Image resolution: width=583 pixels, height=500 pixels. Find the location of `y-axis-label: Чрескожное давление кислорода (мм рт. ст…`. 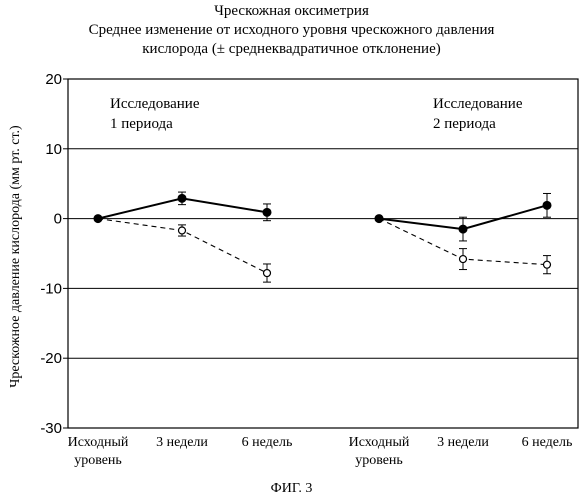

y-axis-label: Чрескожное давление кислорода (мм рт. ст… is located at coordinates (15, 256).